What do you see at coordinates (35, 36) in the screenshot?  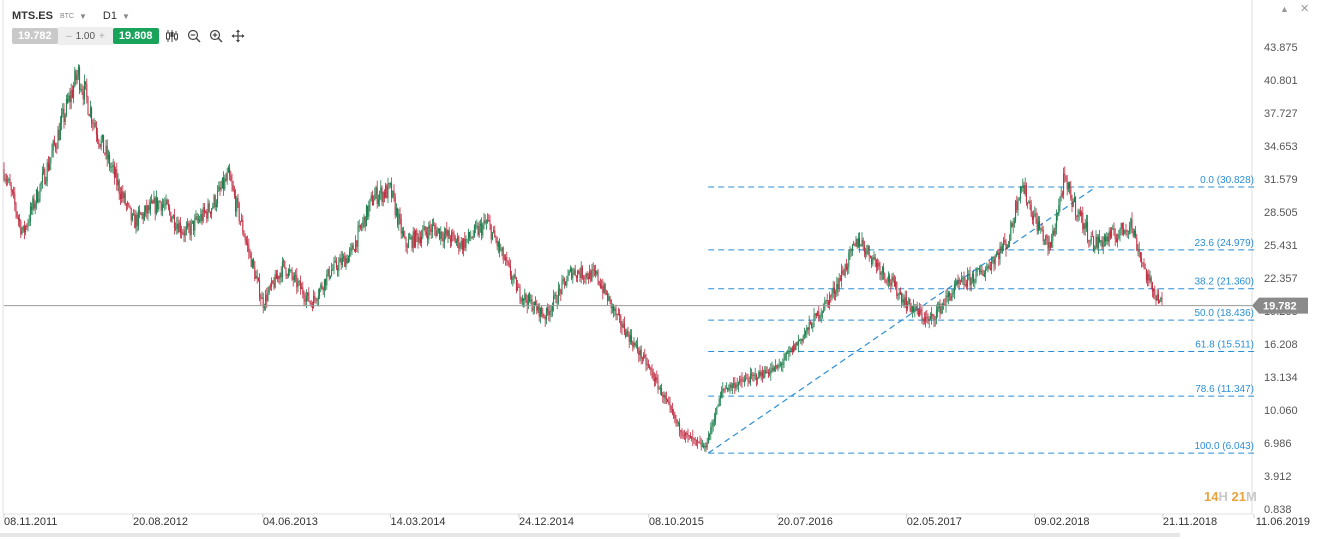 I see `sell-price-button: 19.782` at bounding box center [35, 36].